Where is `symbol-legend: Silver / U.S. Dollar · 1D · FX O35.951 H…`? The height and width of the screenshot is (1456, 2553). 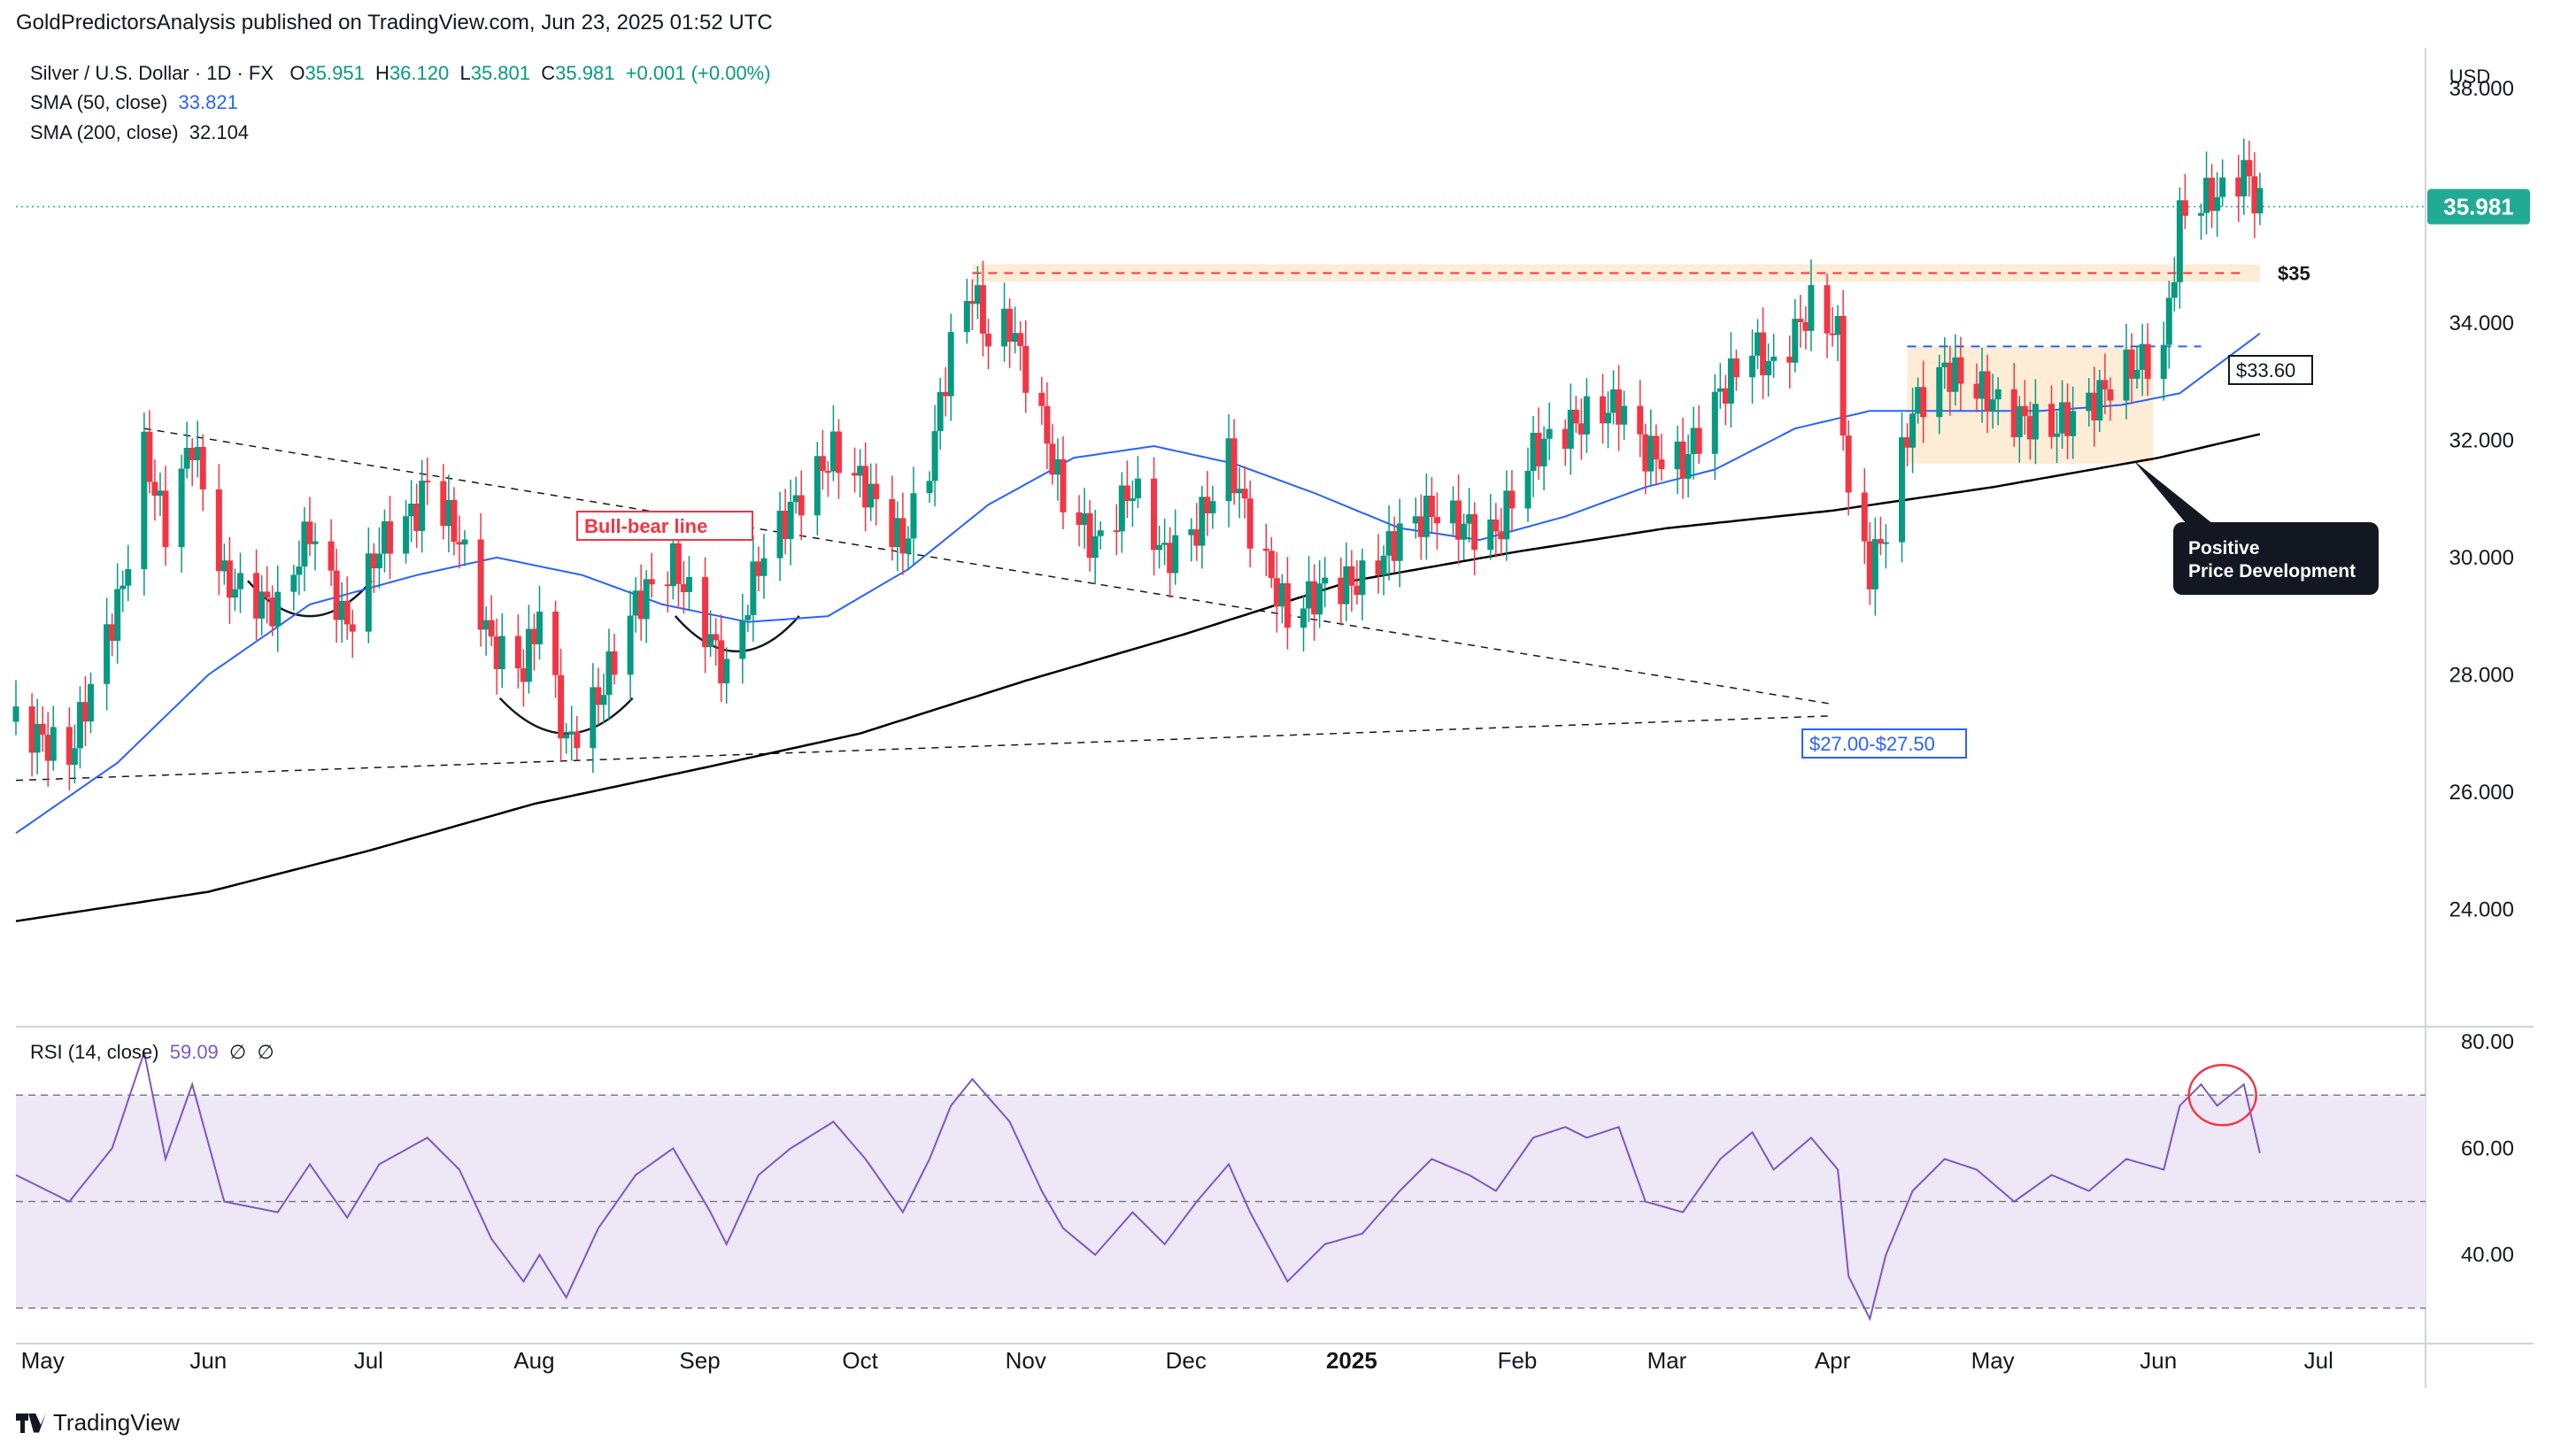 symbol-legend: Silver / U.S. Dollar · 1D · FX O35.951 H… is located at coordinates (401, 73).